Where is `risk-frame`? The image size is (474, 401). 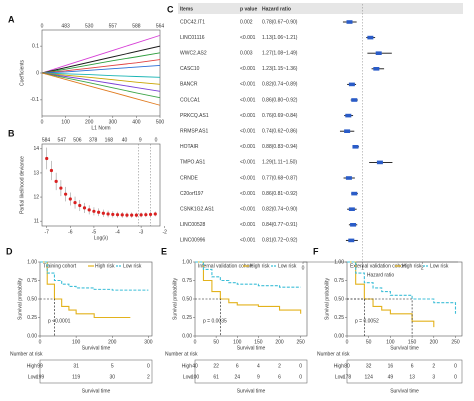
risk-frame is located at coordinates (251, 371).